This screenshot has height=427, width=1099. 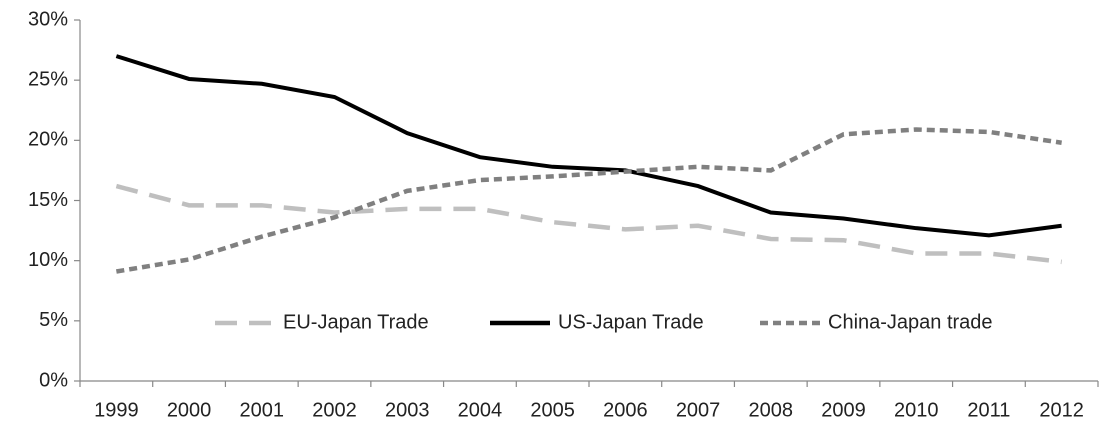 What do you see at coordinates (910, 322) in the screenshot?
I see `legend-label: China-Japan trade` at bounding box center [910, 322].